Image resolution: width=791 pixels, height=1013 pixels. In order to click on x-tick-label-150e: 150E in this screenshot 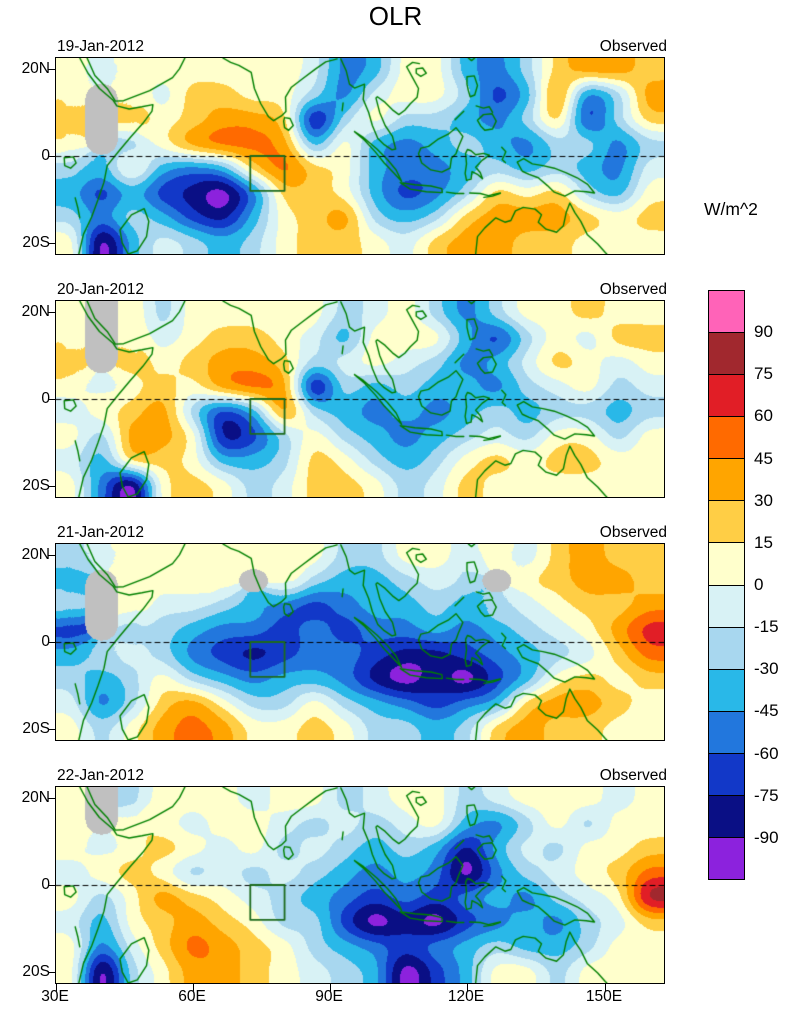, I will do `click(604, 996)`.